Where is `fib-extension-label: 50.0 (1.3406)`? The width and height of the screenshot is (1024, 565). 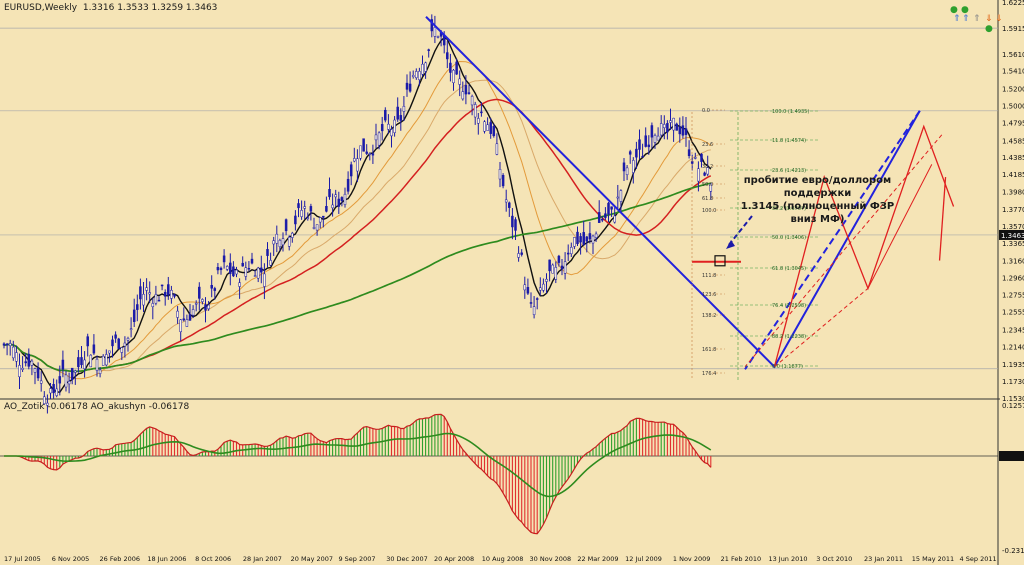 fib-extension-label: 50.0 (1.3406) is located at coordinates (789, 238).